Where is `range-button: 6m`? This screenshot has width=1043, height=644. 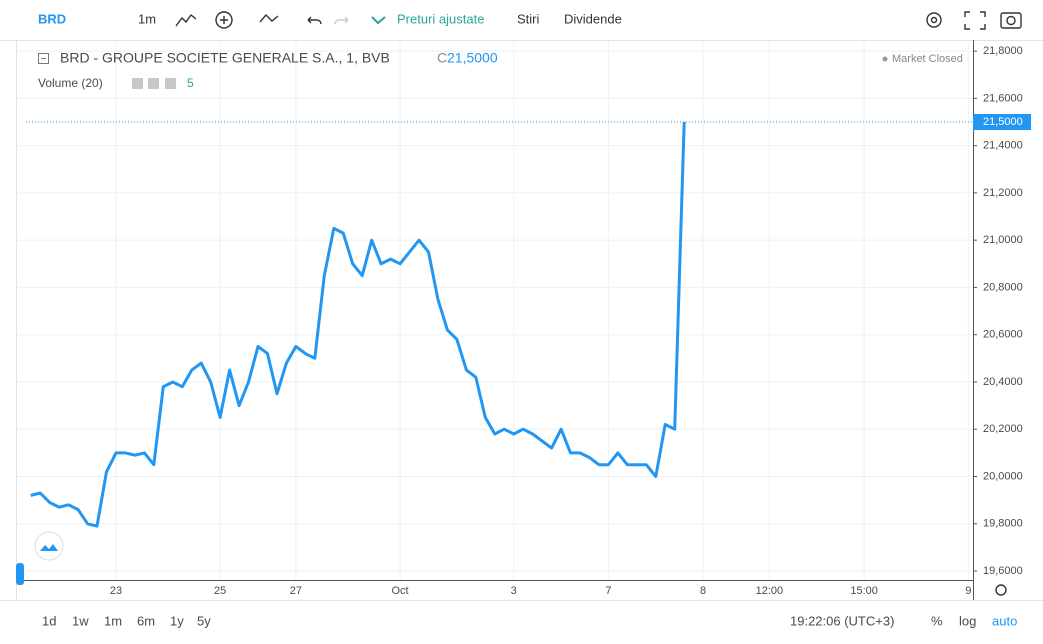 range-button: 6m is located at coordinates (146, 620).